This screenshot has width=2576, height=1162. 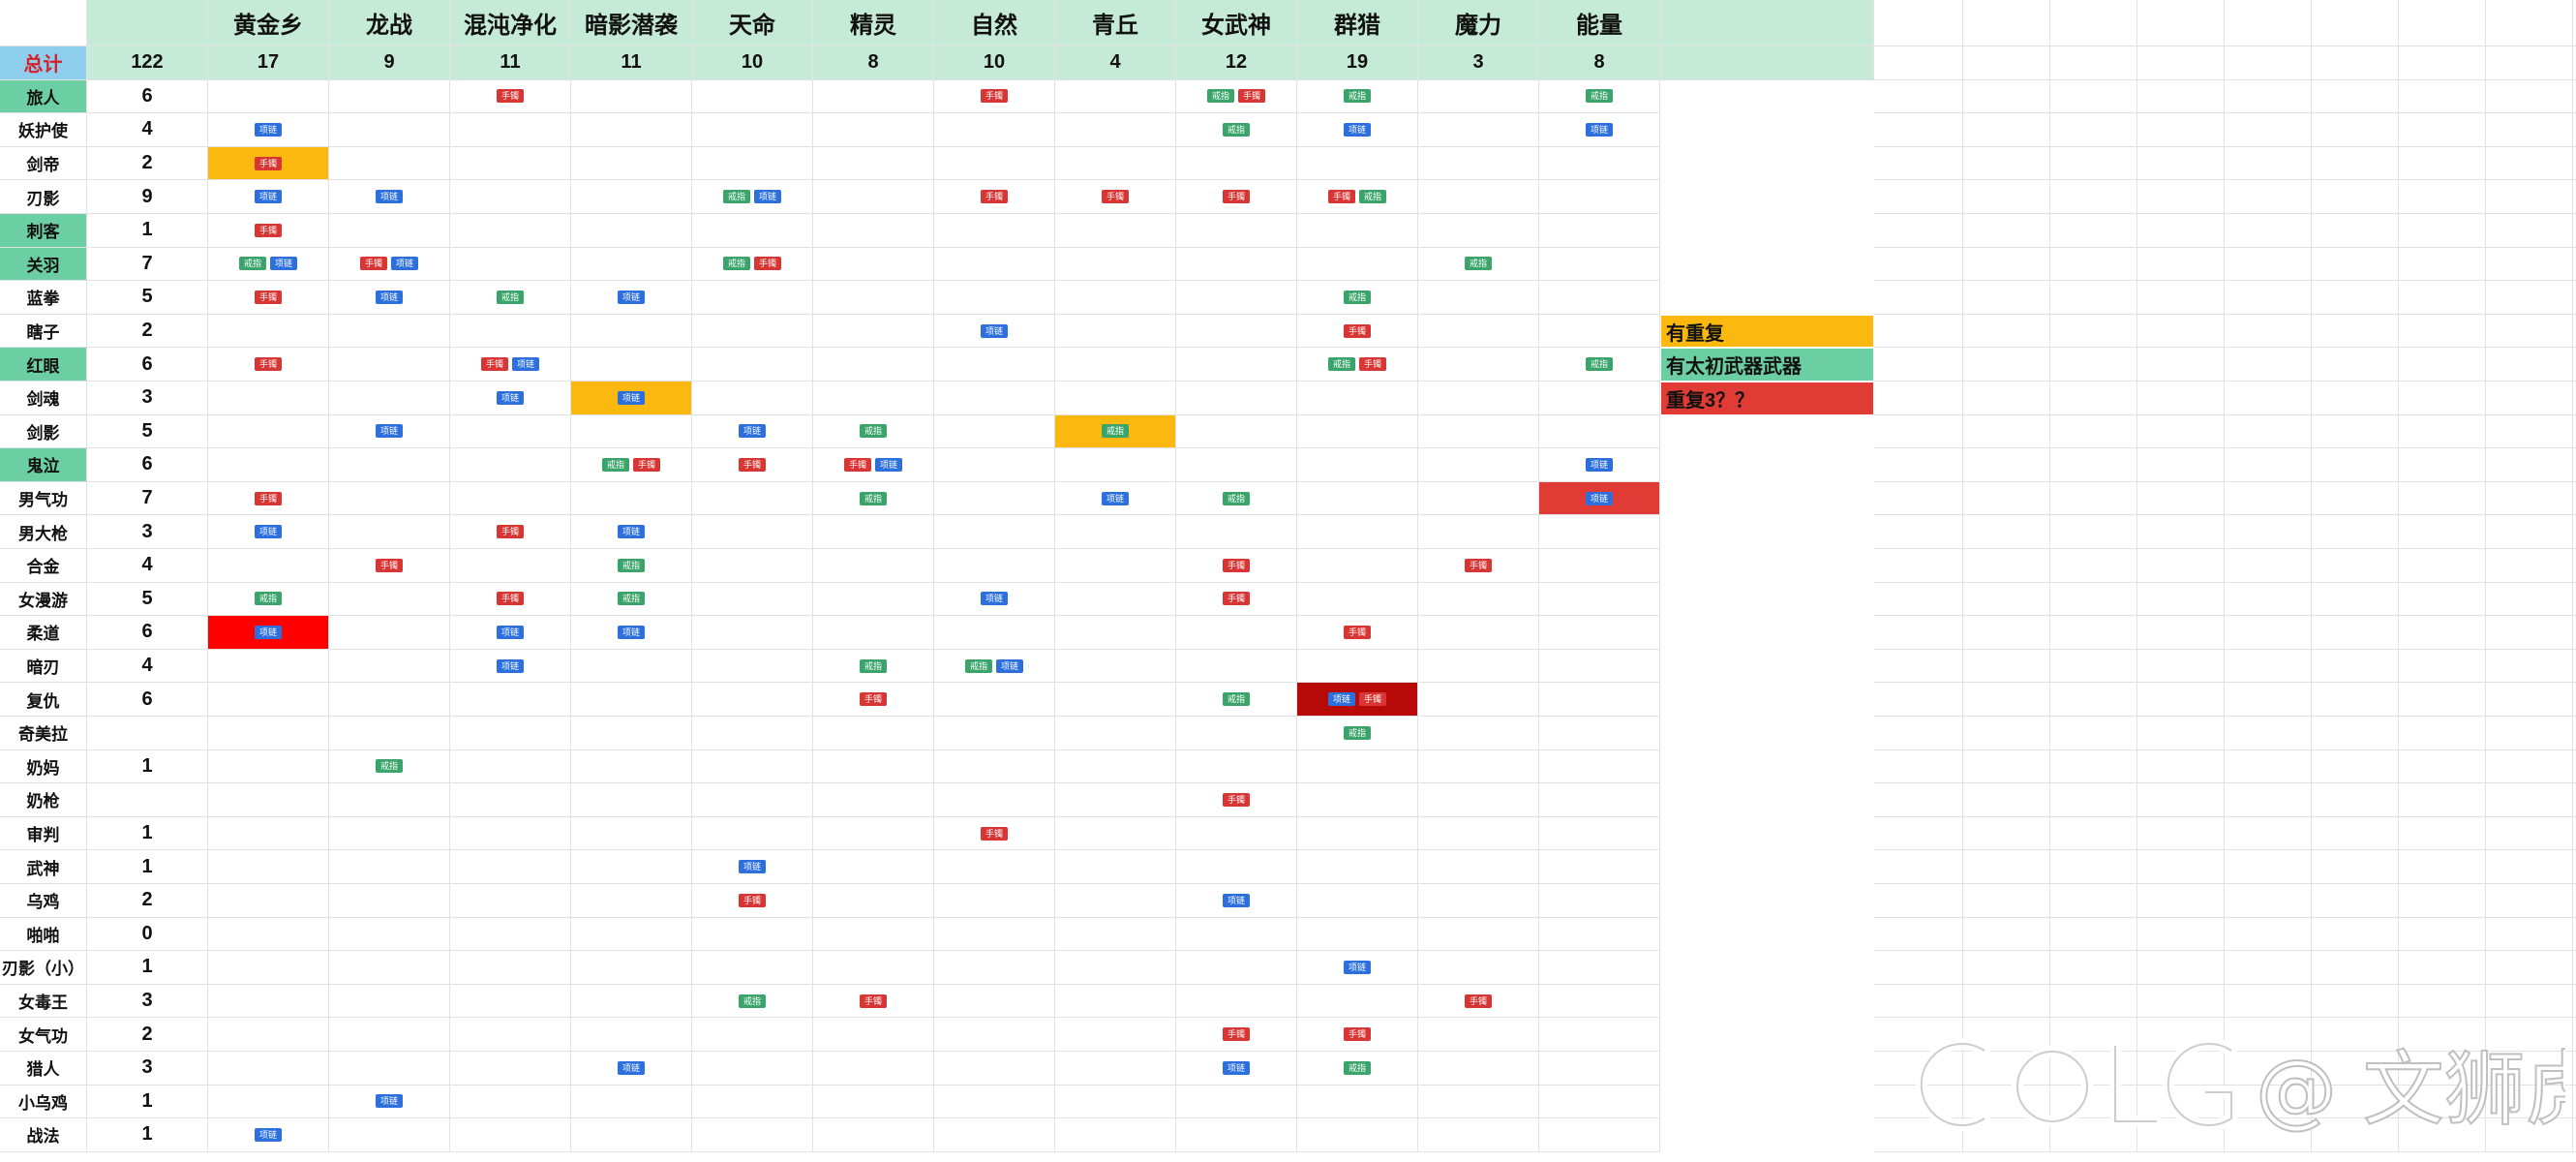 What do you see at coordinates (1599, 63) in the screenshot?
I see `category-total-cell: 8` at bounding box center [1599, 63].